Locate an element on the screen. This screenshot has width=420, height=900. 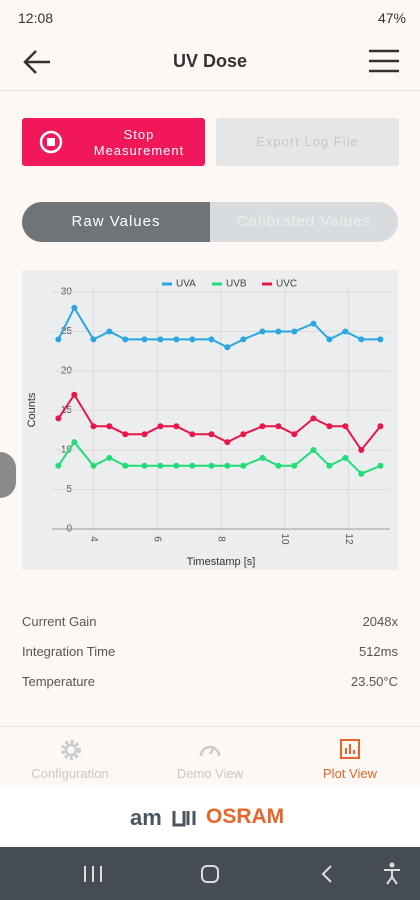
side-handle is located at coordinates (8, 475).